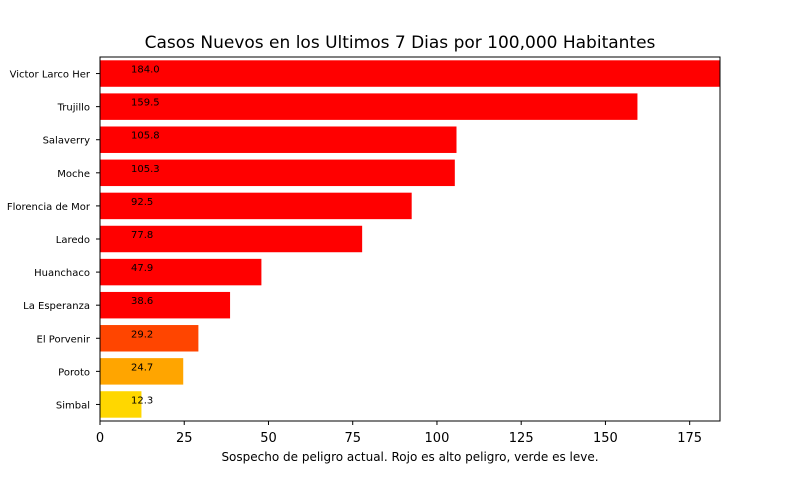 The image size is (800, 478). I want to click on bar-value-label: 159.5, so click(145, 103).